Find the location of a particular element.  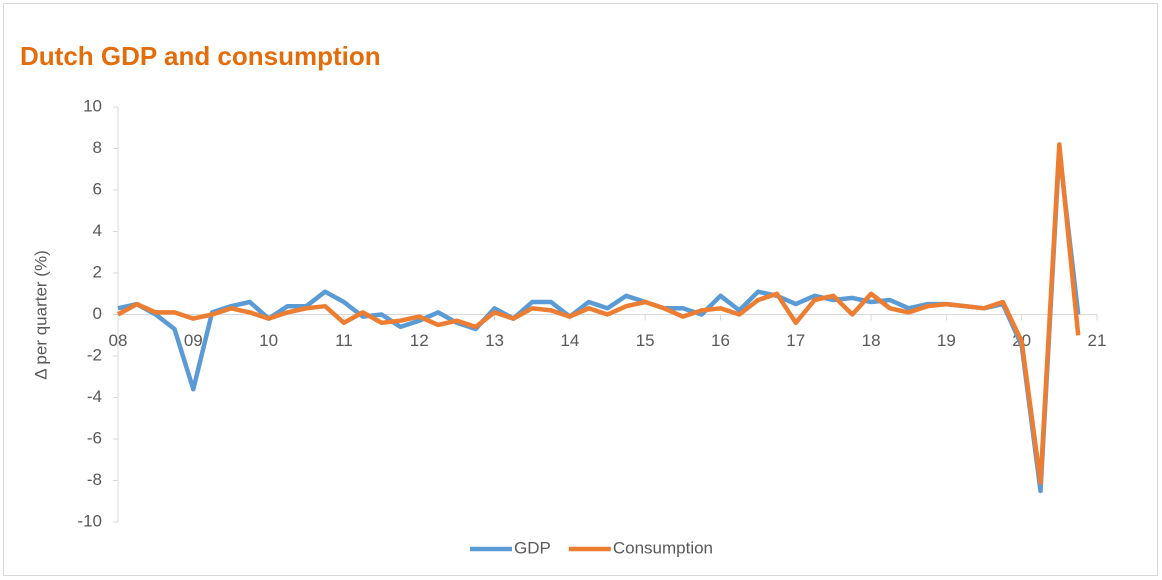

chart-title: Dutch GDP and consumption is located at coordinates (200, 56).